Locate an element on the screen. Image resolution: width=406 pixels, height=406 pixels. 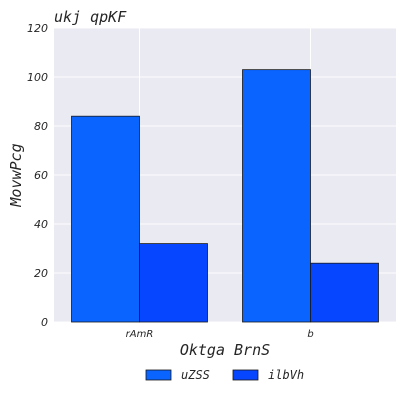
y-tick-label: 80 is located at coordinates (41, 126).